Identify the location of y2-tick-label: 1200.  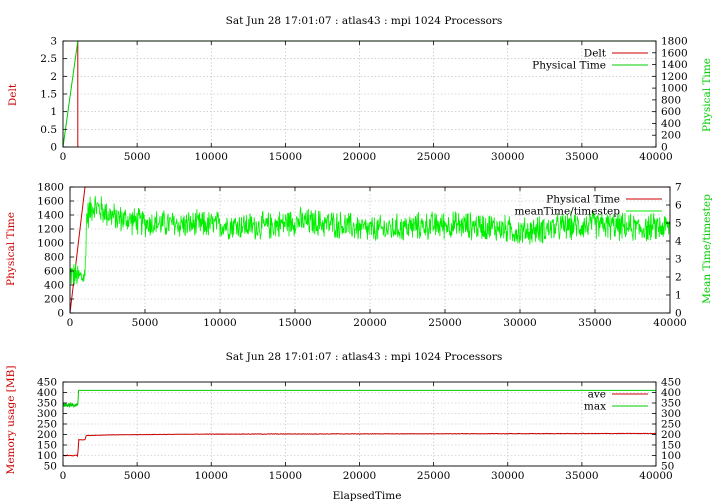
(674, 77).